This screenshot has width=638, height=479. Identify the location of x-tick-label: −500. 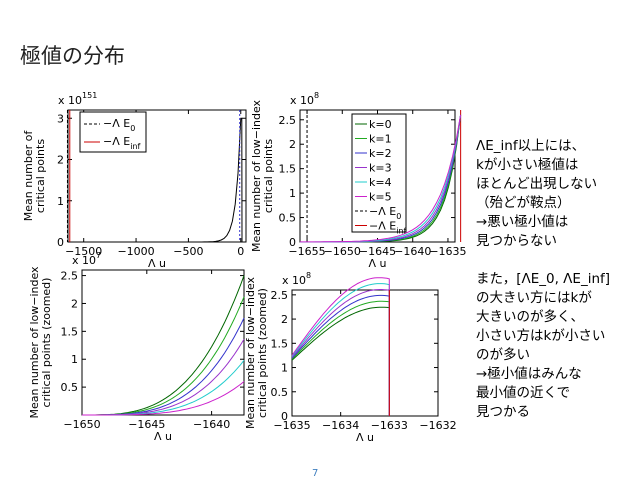
(188, 251).